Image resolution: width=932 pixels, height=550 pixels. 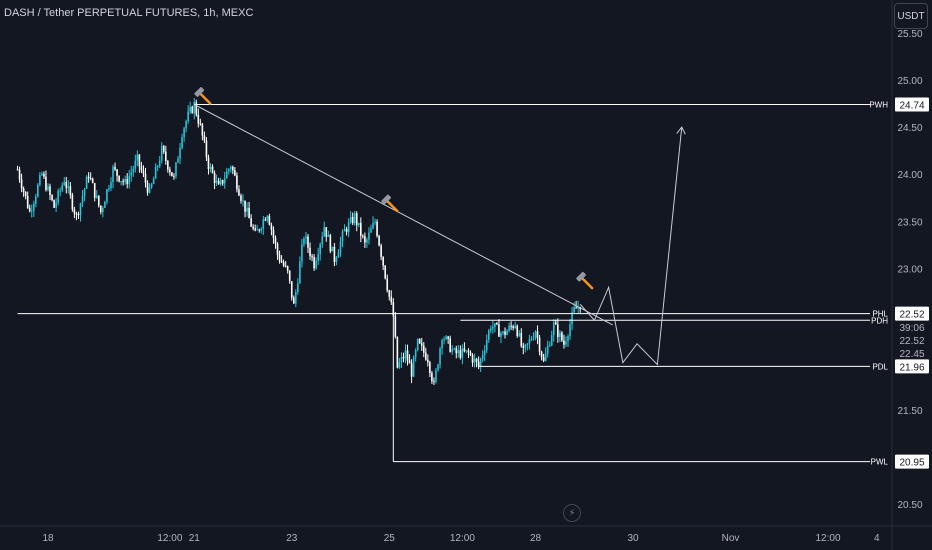 I want to click on x-tick-label: 28, so click(x=536, y=538).